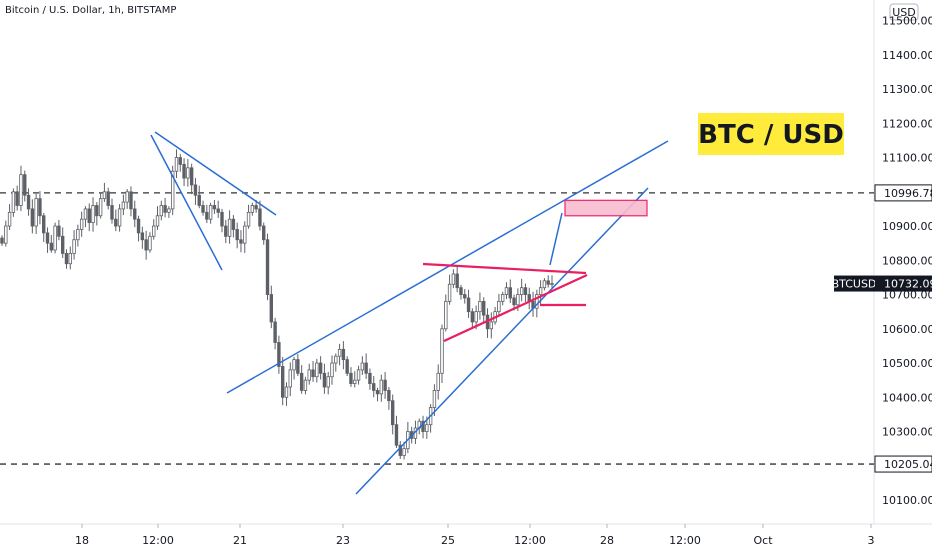  Describe the element at coordinates (854, 284) in the screenshot. I see `current-symbol-label: BTCUSD` at that location.